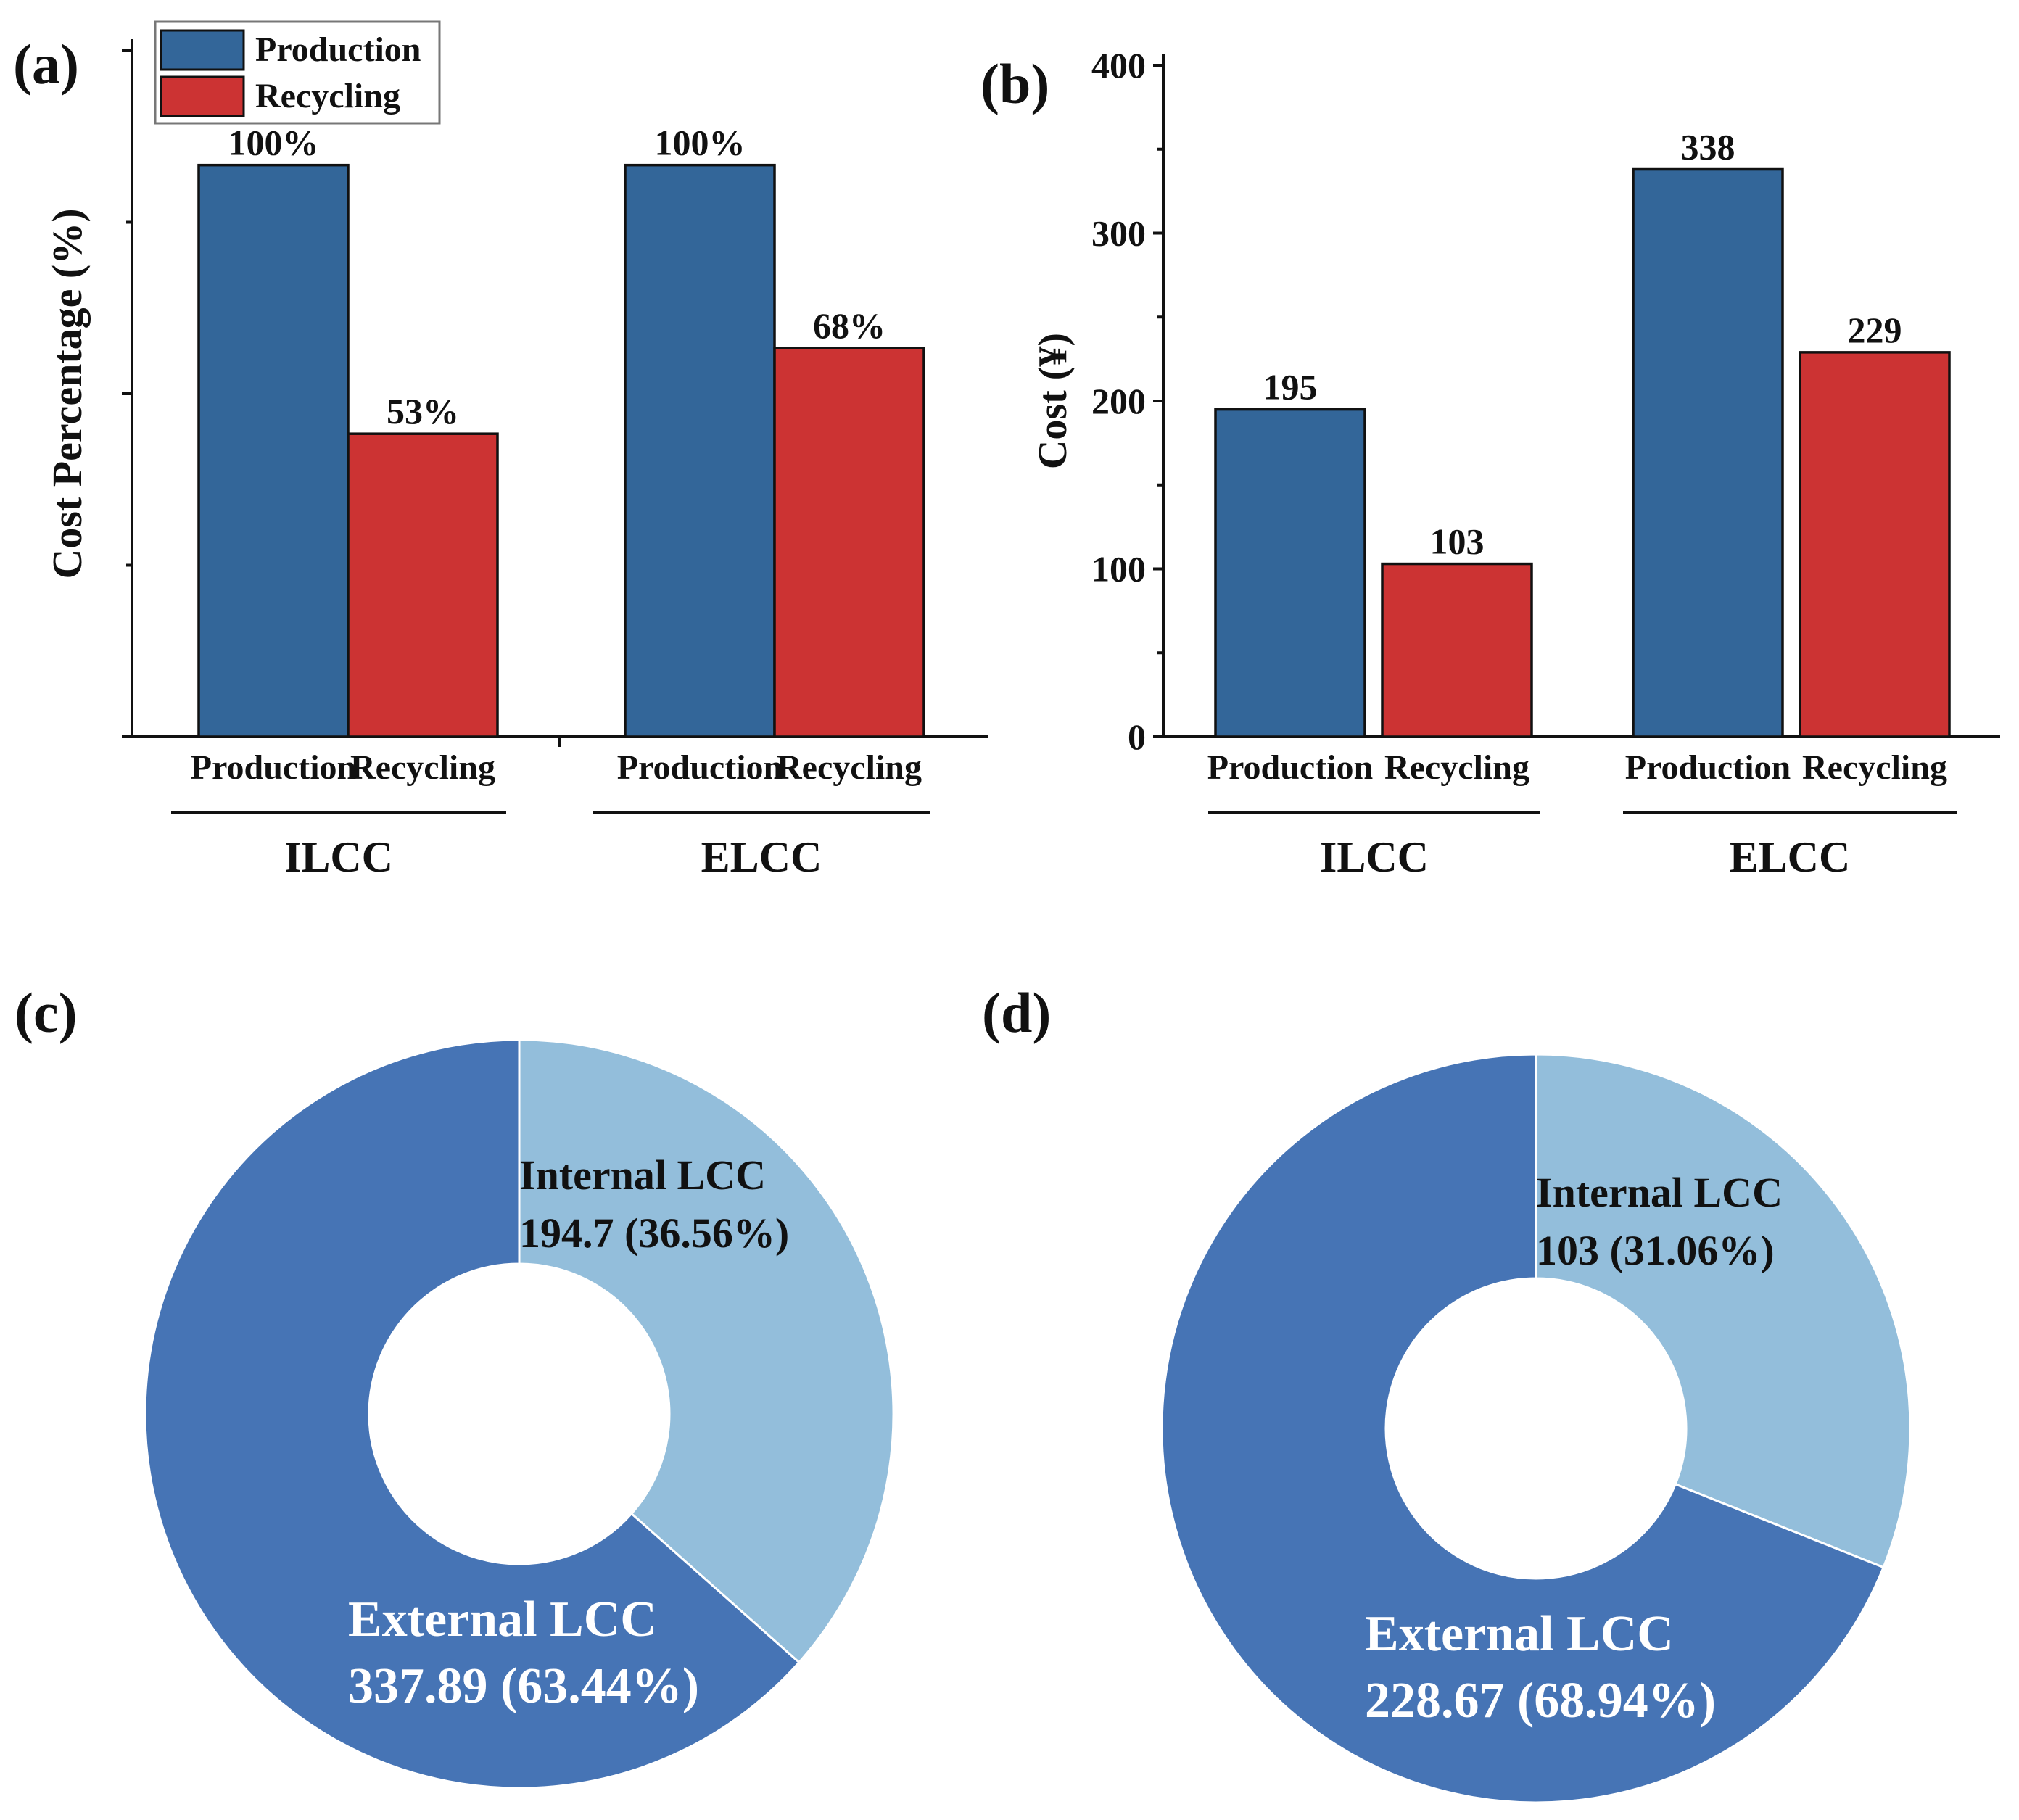 Image resolution: width=2019 pixels, height=1820 pixels. Describe the element at coordinates (423, 411) in the screenshot. I see `a-data-label: 53%` at that location.